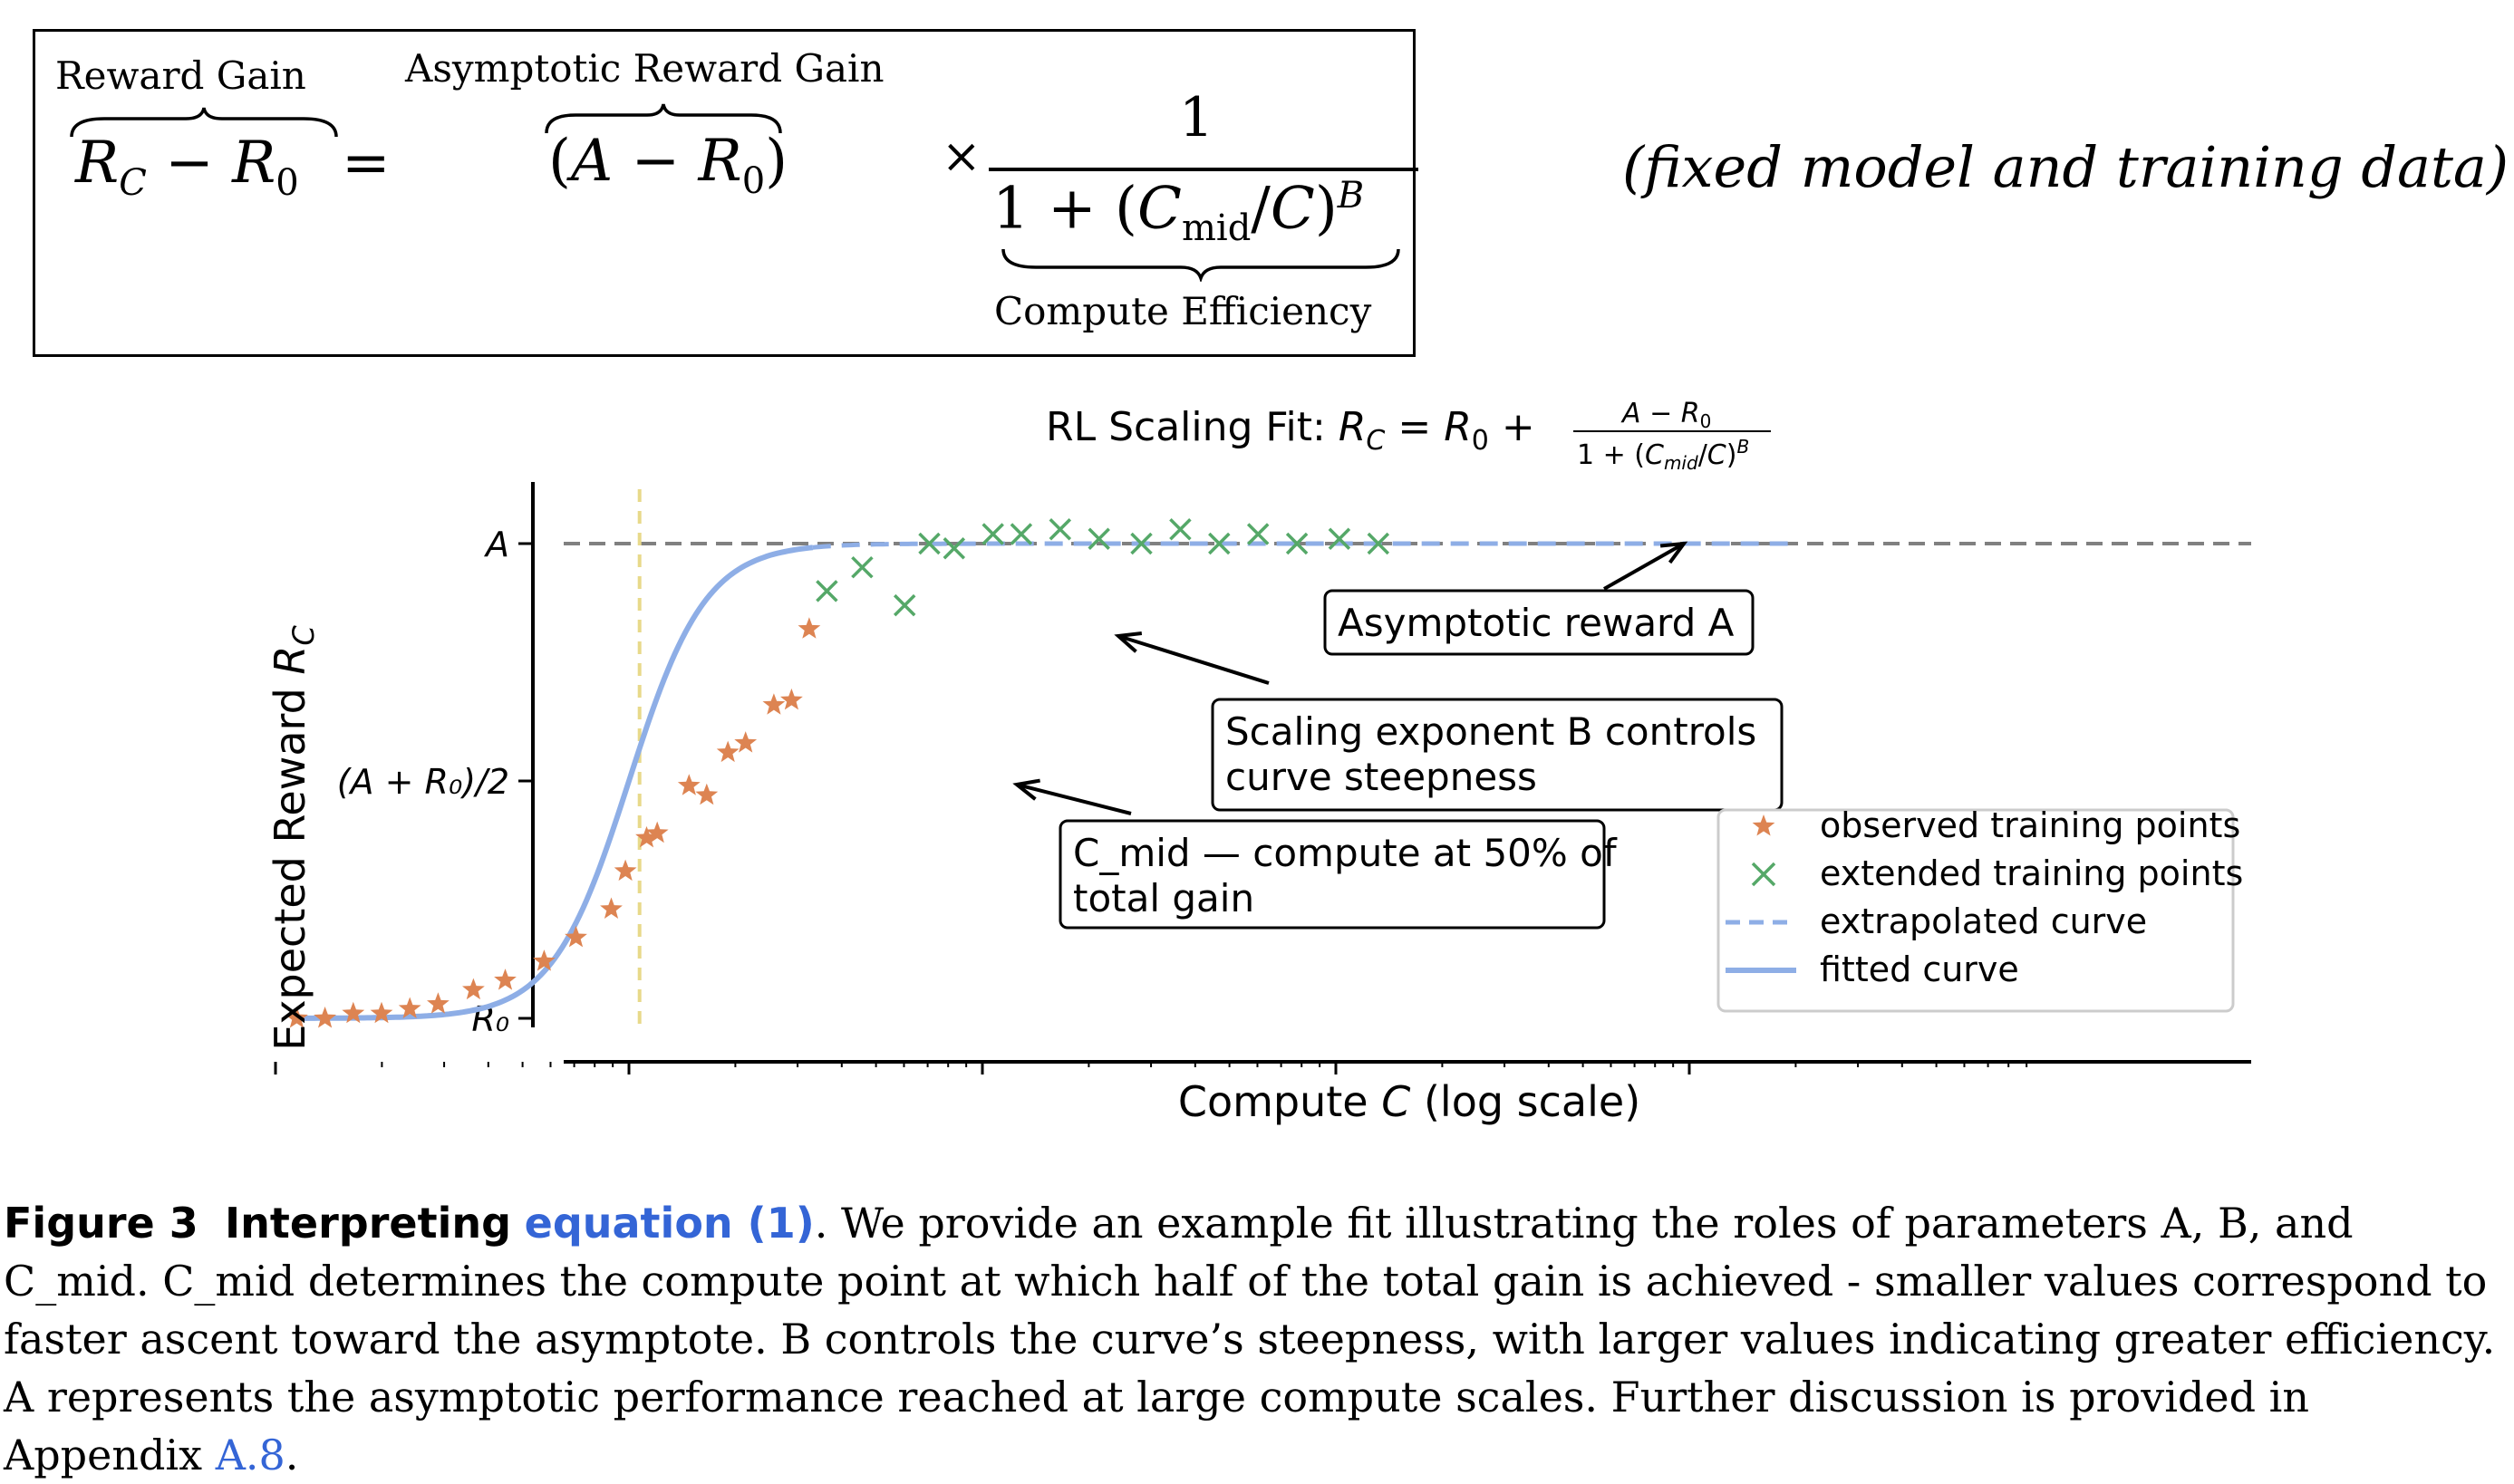 Image resolution: width=2514 pixels, height=1484 pixels. I want to click on asymptote-annotation-box, so click(1539, 623).